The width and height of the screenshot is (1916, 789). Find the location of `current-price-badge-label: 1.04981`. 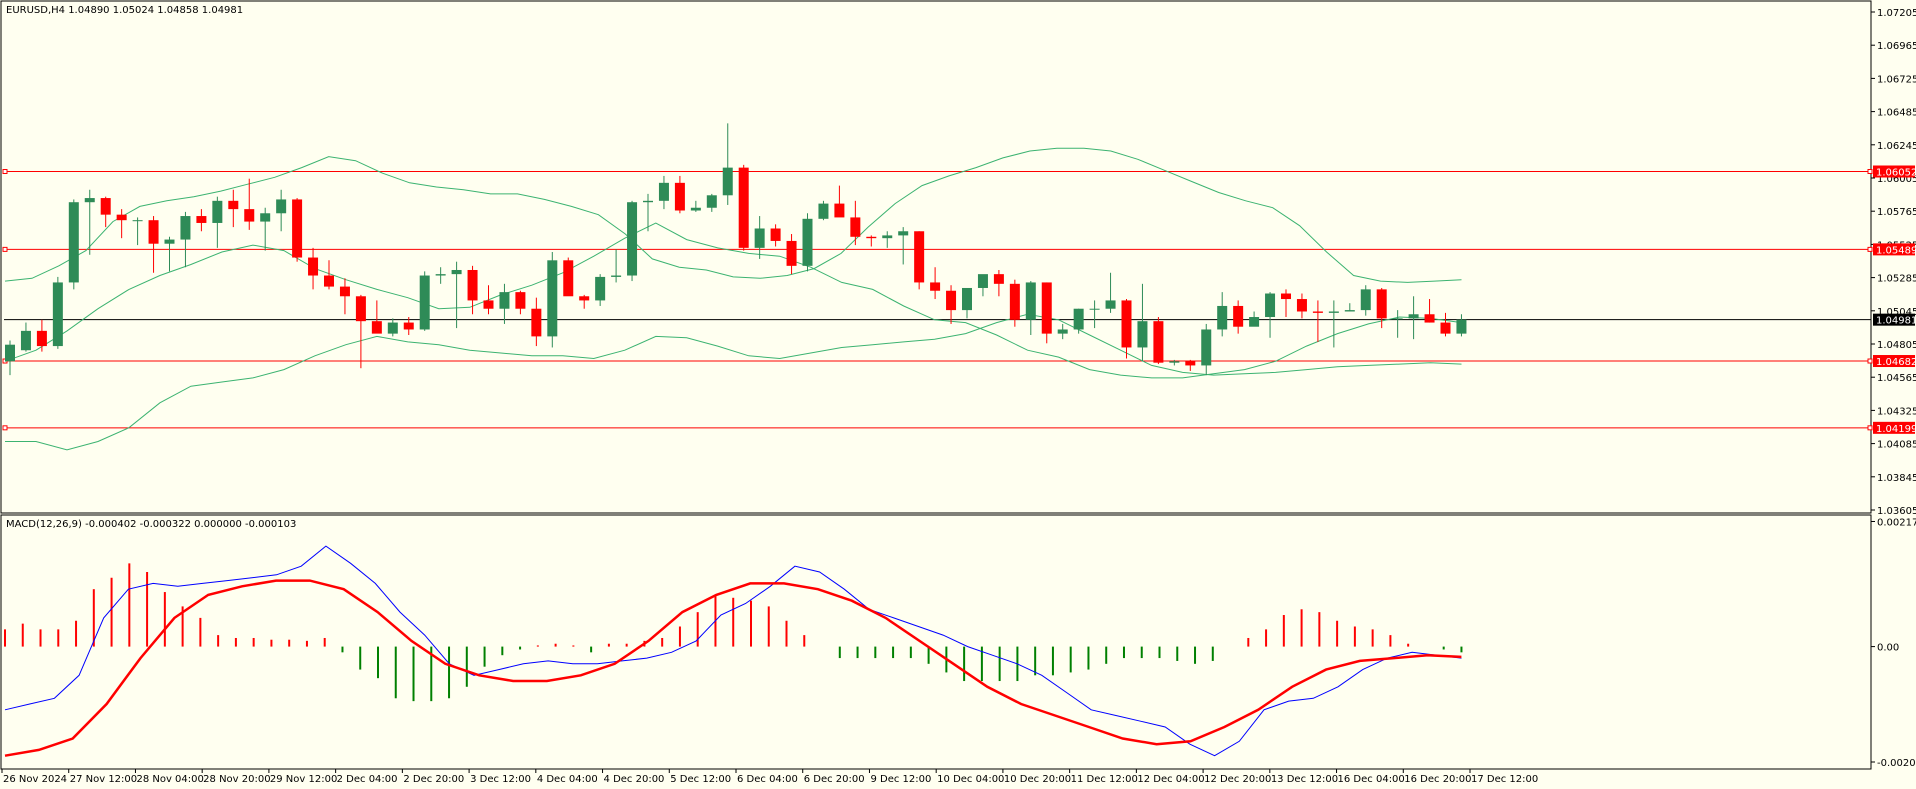

current-price-badge-label: 1.04981 is located at coordinates (1896, 321).